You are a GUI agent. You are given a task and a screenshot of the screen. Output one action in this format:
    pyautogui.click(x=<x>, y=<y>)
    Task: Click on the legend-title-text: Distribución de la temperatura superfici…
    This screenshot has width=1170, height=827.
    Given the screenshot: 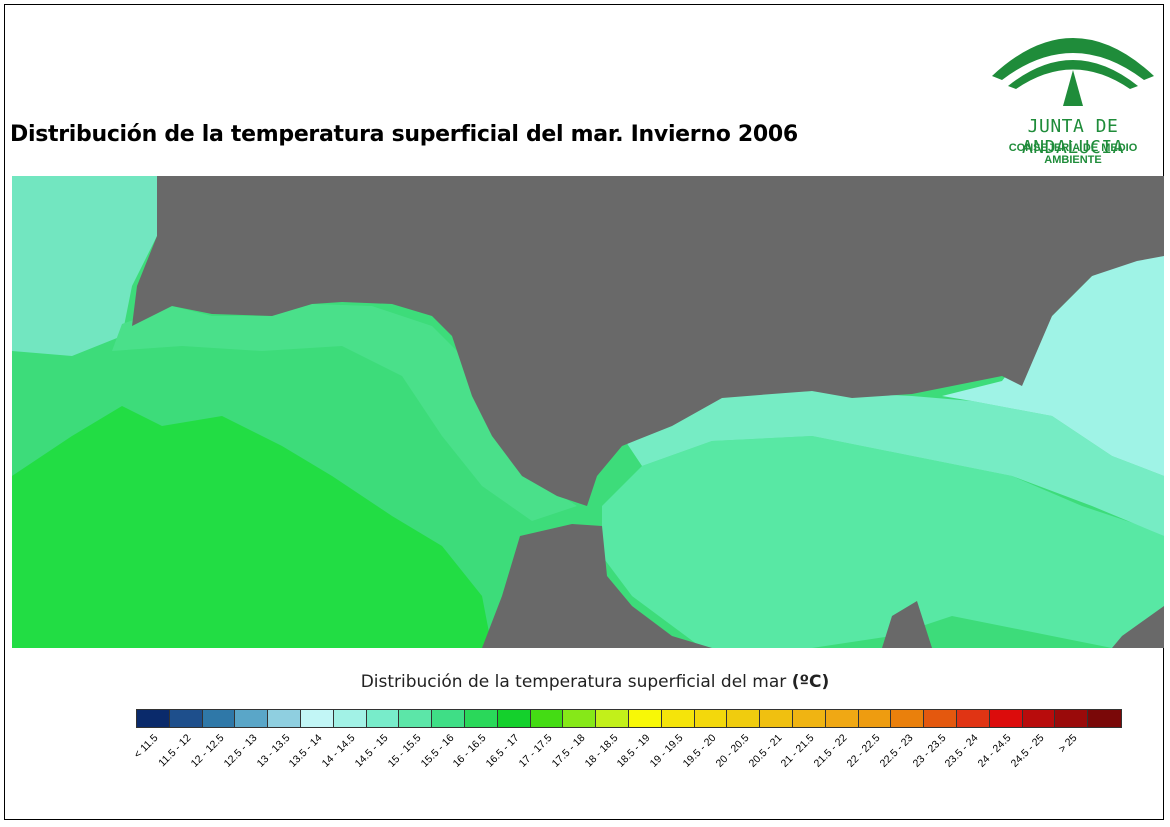 What is the action you would take?
    pyautogui.click(x=573, y=682)
    